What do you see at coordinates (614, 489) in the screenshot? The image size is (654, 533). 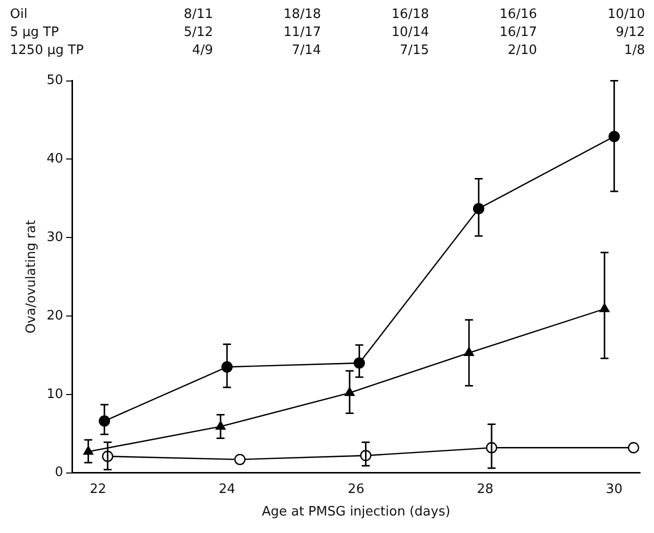 I see `x-tick-label: 30` at bounding box center [614, 489].